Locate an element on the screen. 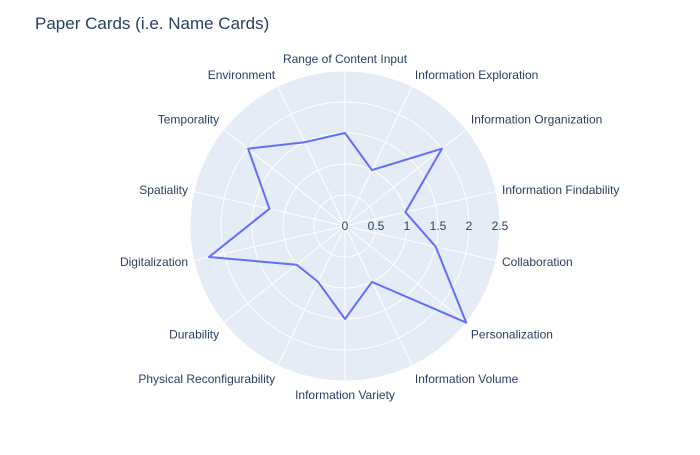 The width and height of the screenshot is (700, 455). category-label: Range of Content Input is located at coordinates (345, 59).